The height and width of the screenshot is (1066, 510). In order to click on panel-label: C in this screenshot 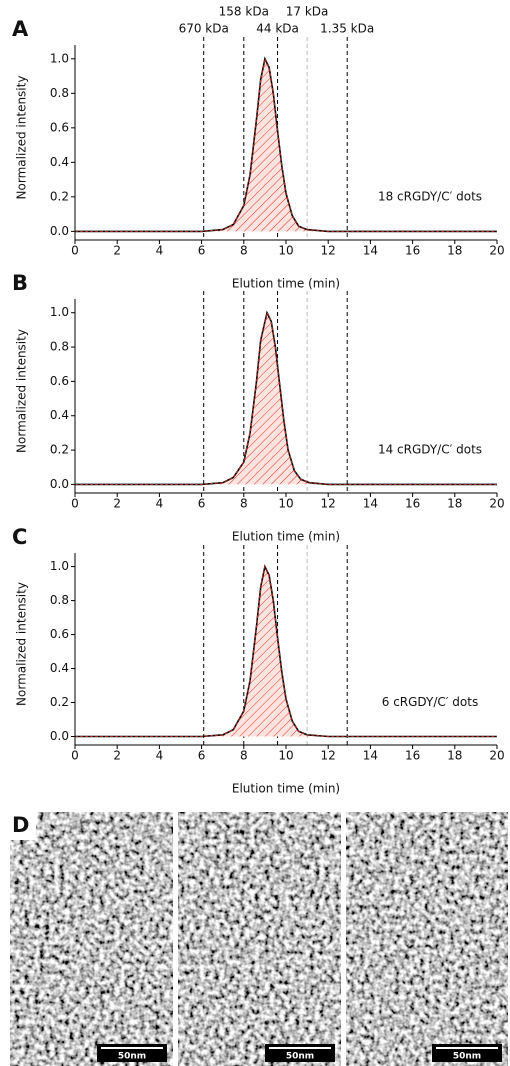, I will do `click(19, 537)`.